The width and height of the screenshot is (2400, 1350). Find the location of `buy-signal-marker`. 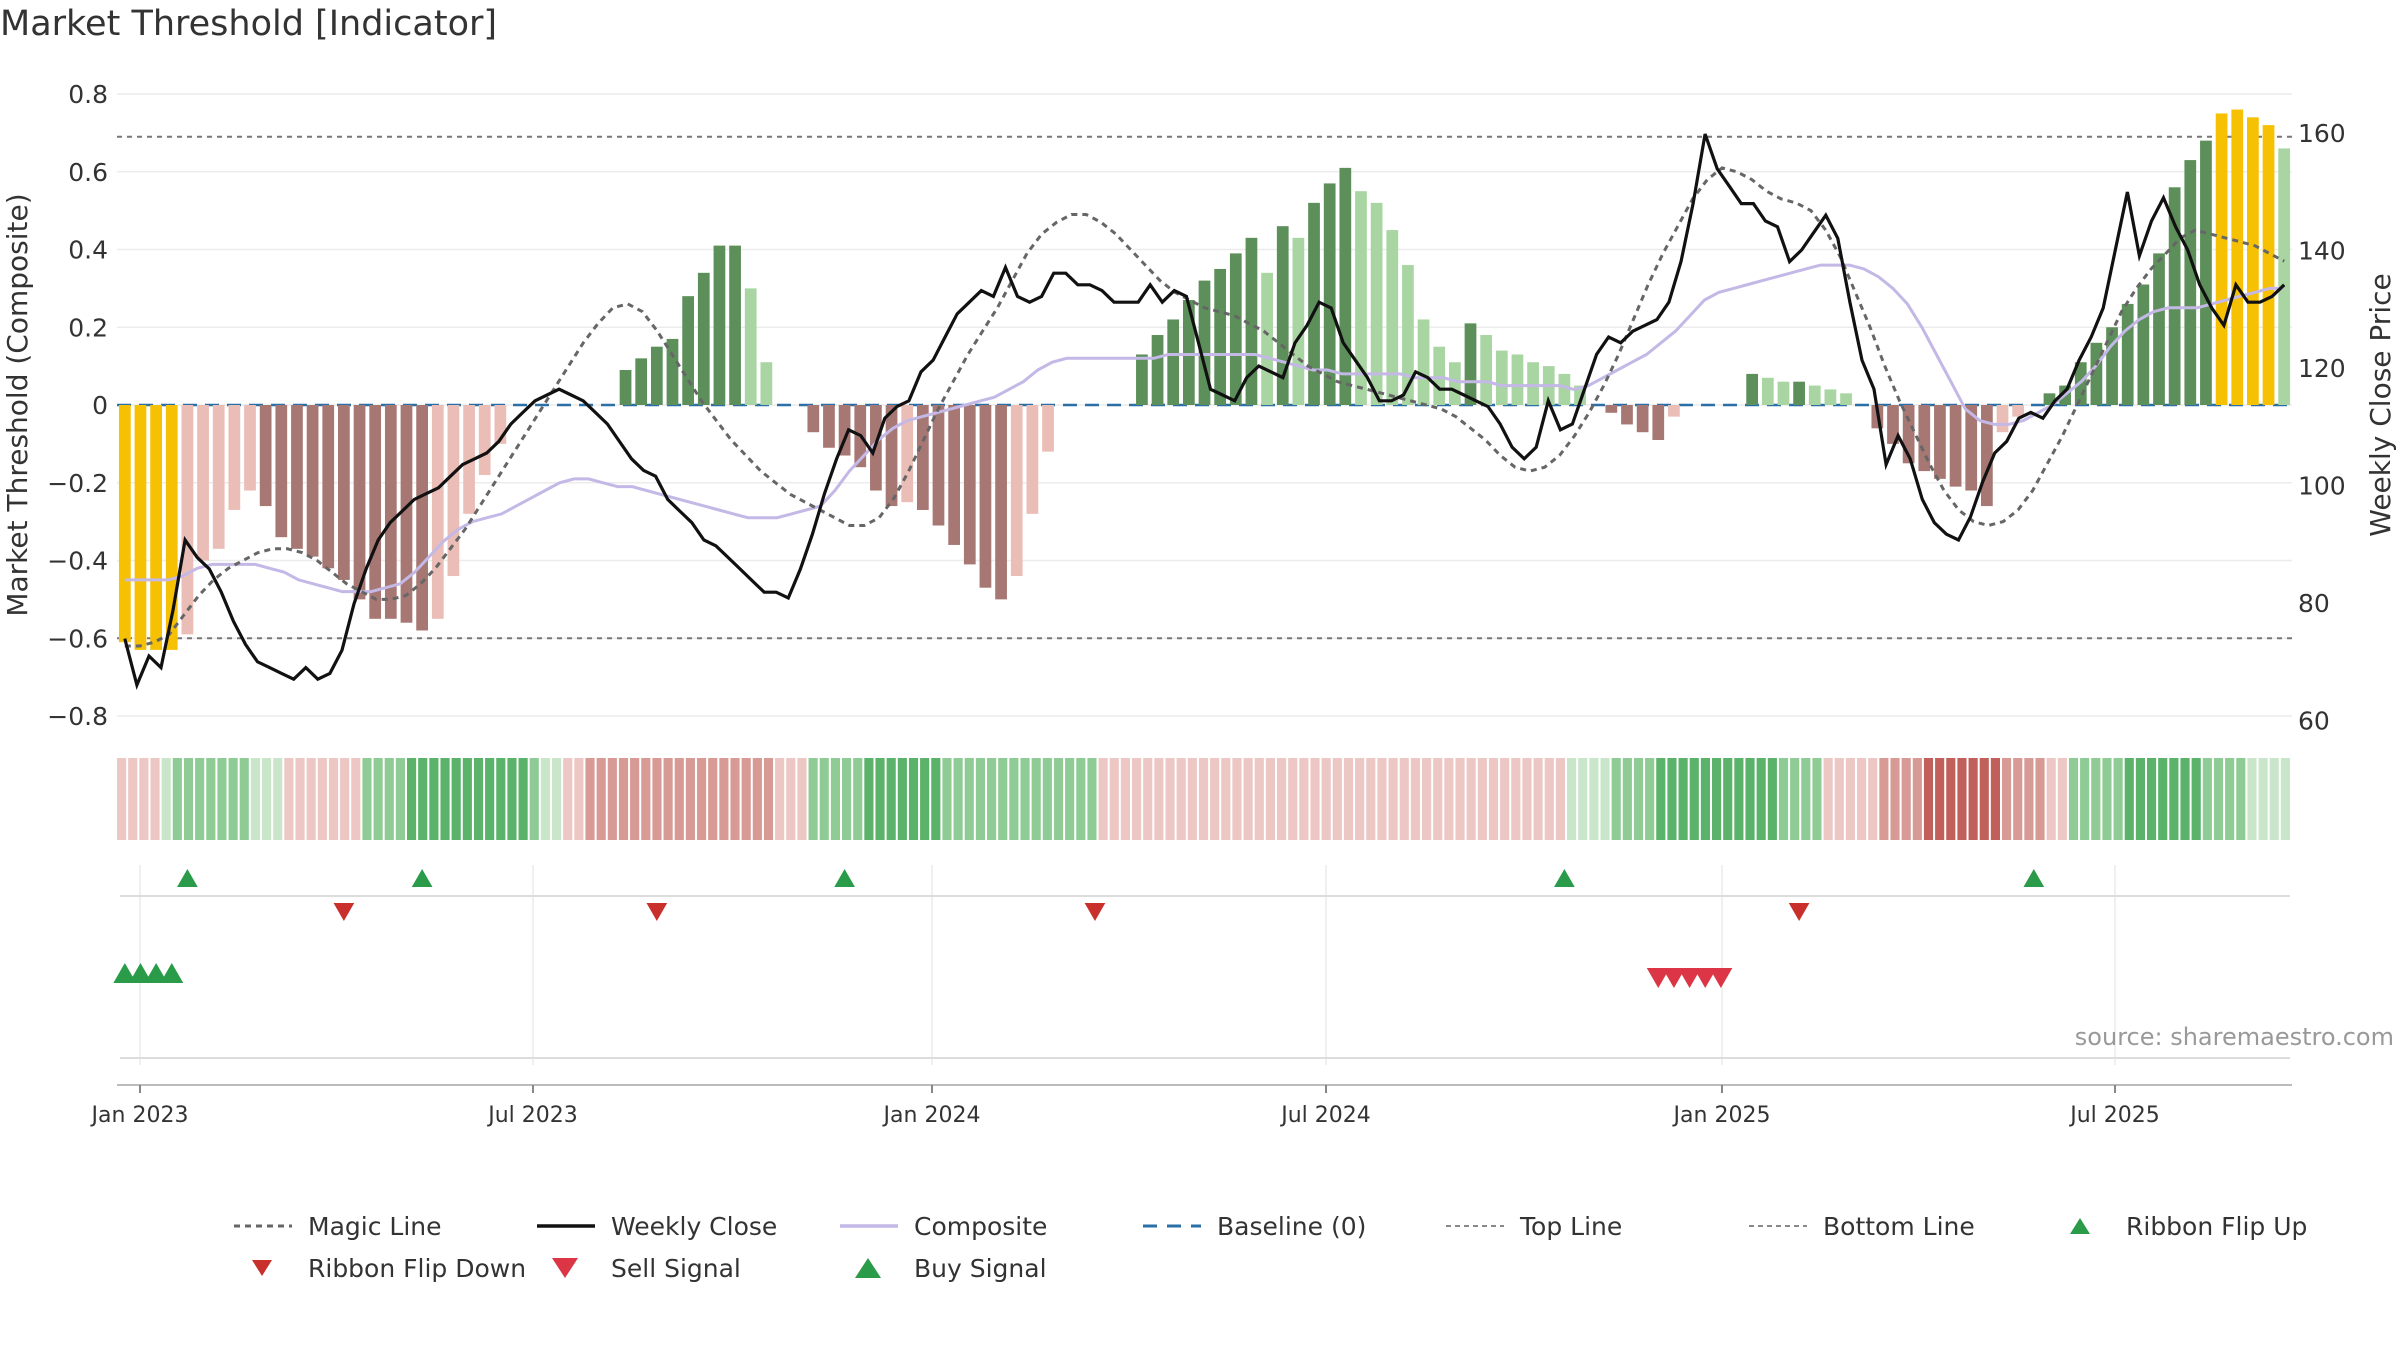

buy-signal-marker is located at coordinates (125, 973).